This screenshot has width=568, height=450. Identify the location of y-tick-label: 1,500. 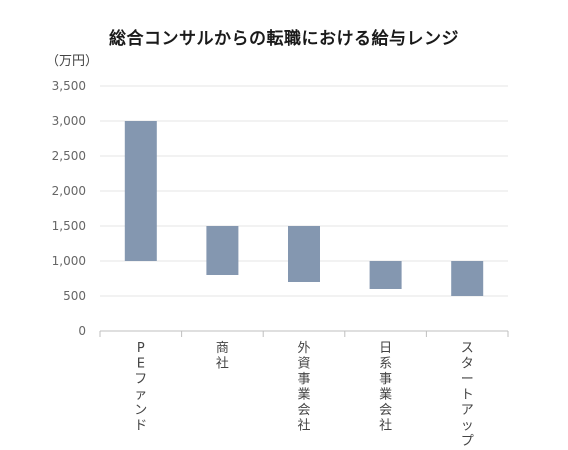
(69, 226).